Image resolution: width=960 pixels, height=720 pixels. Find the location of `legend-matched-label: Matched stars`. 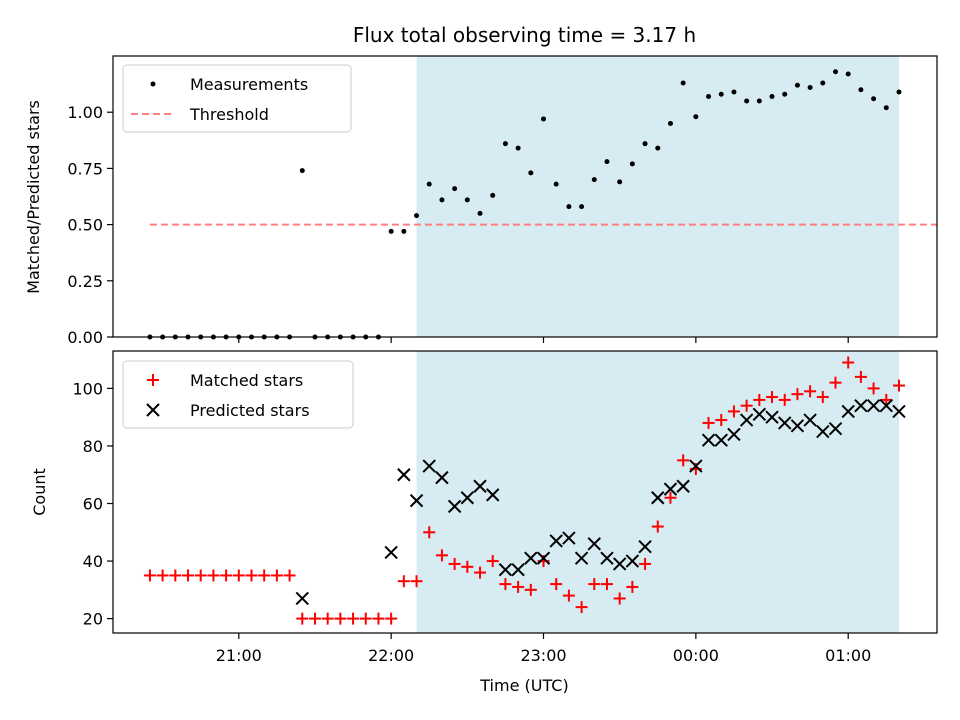

legend-matched-label: Matched stars is located at coordinates (246, 380).